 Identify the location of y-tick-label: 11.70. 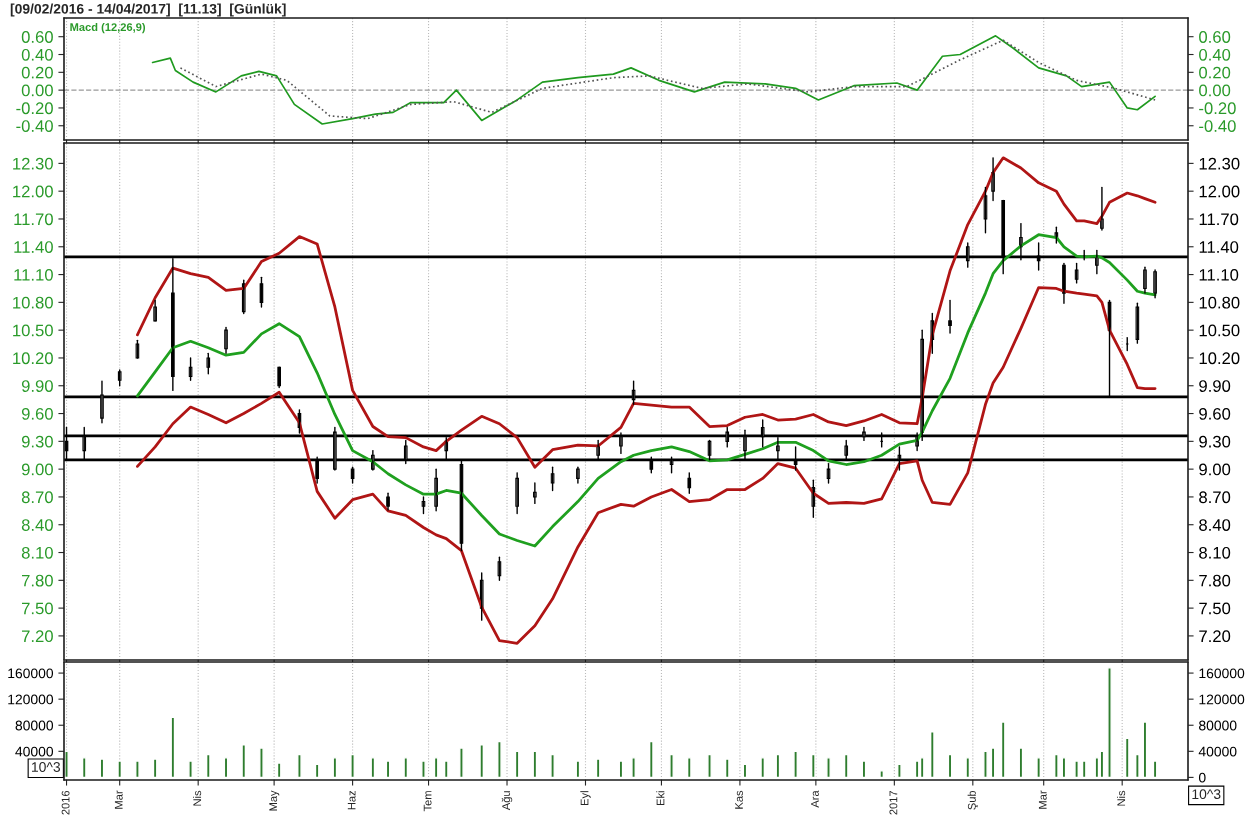
(33, 219).